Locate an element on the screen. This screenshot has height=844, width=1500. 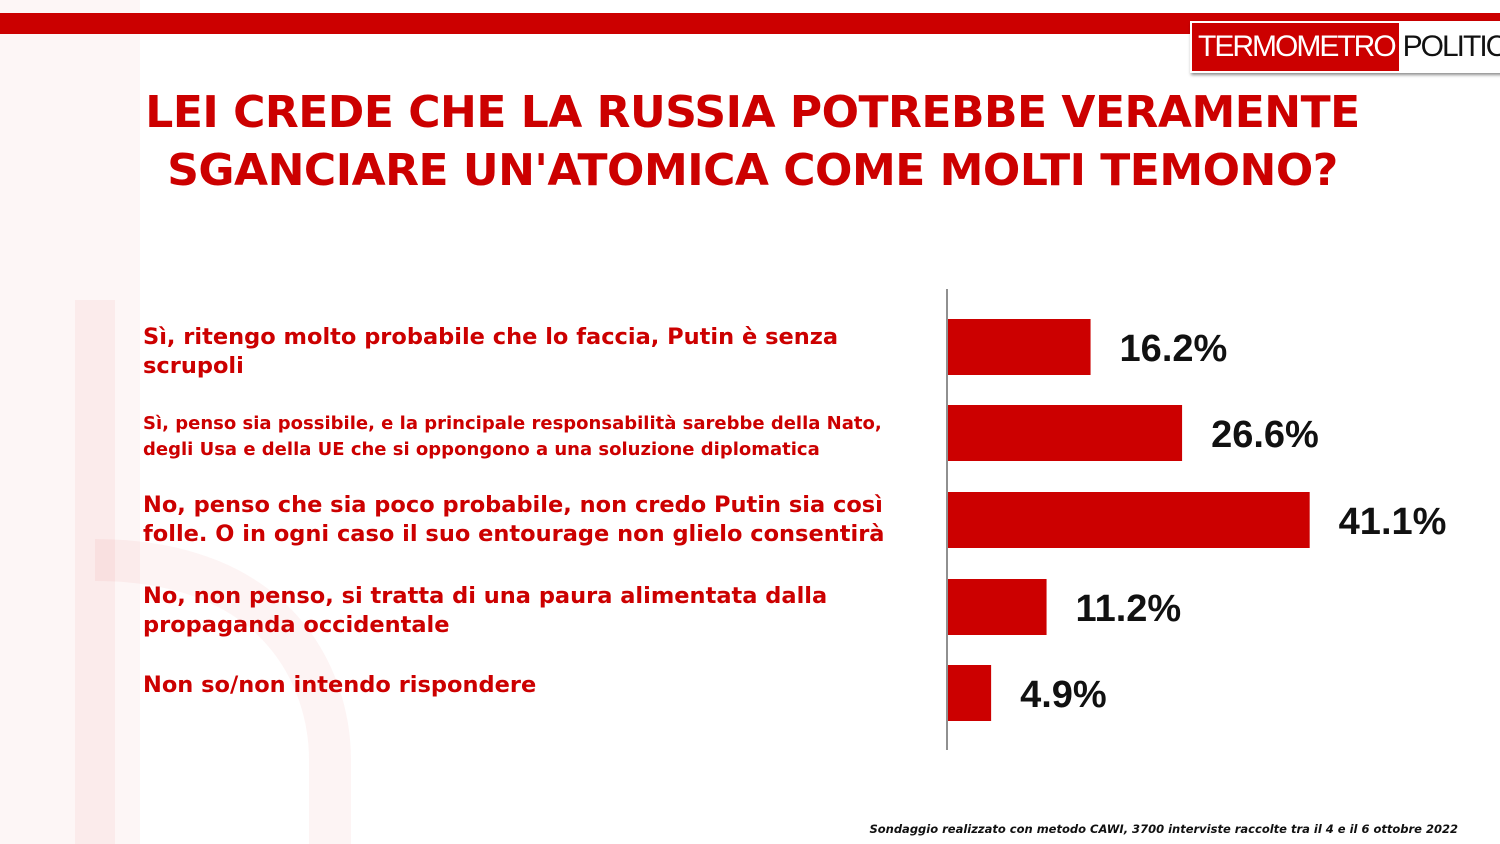
value-label: 41.1% is located at coordinates (1393, 522).